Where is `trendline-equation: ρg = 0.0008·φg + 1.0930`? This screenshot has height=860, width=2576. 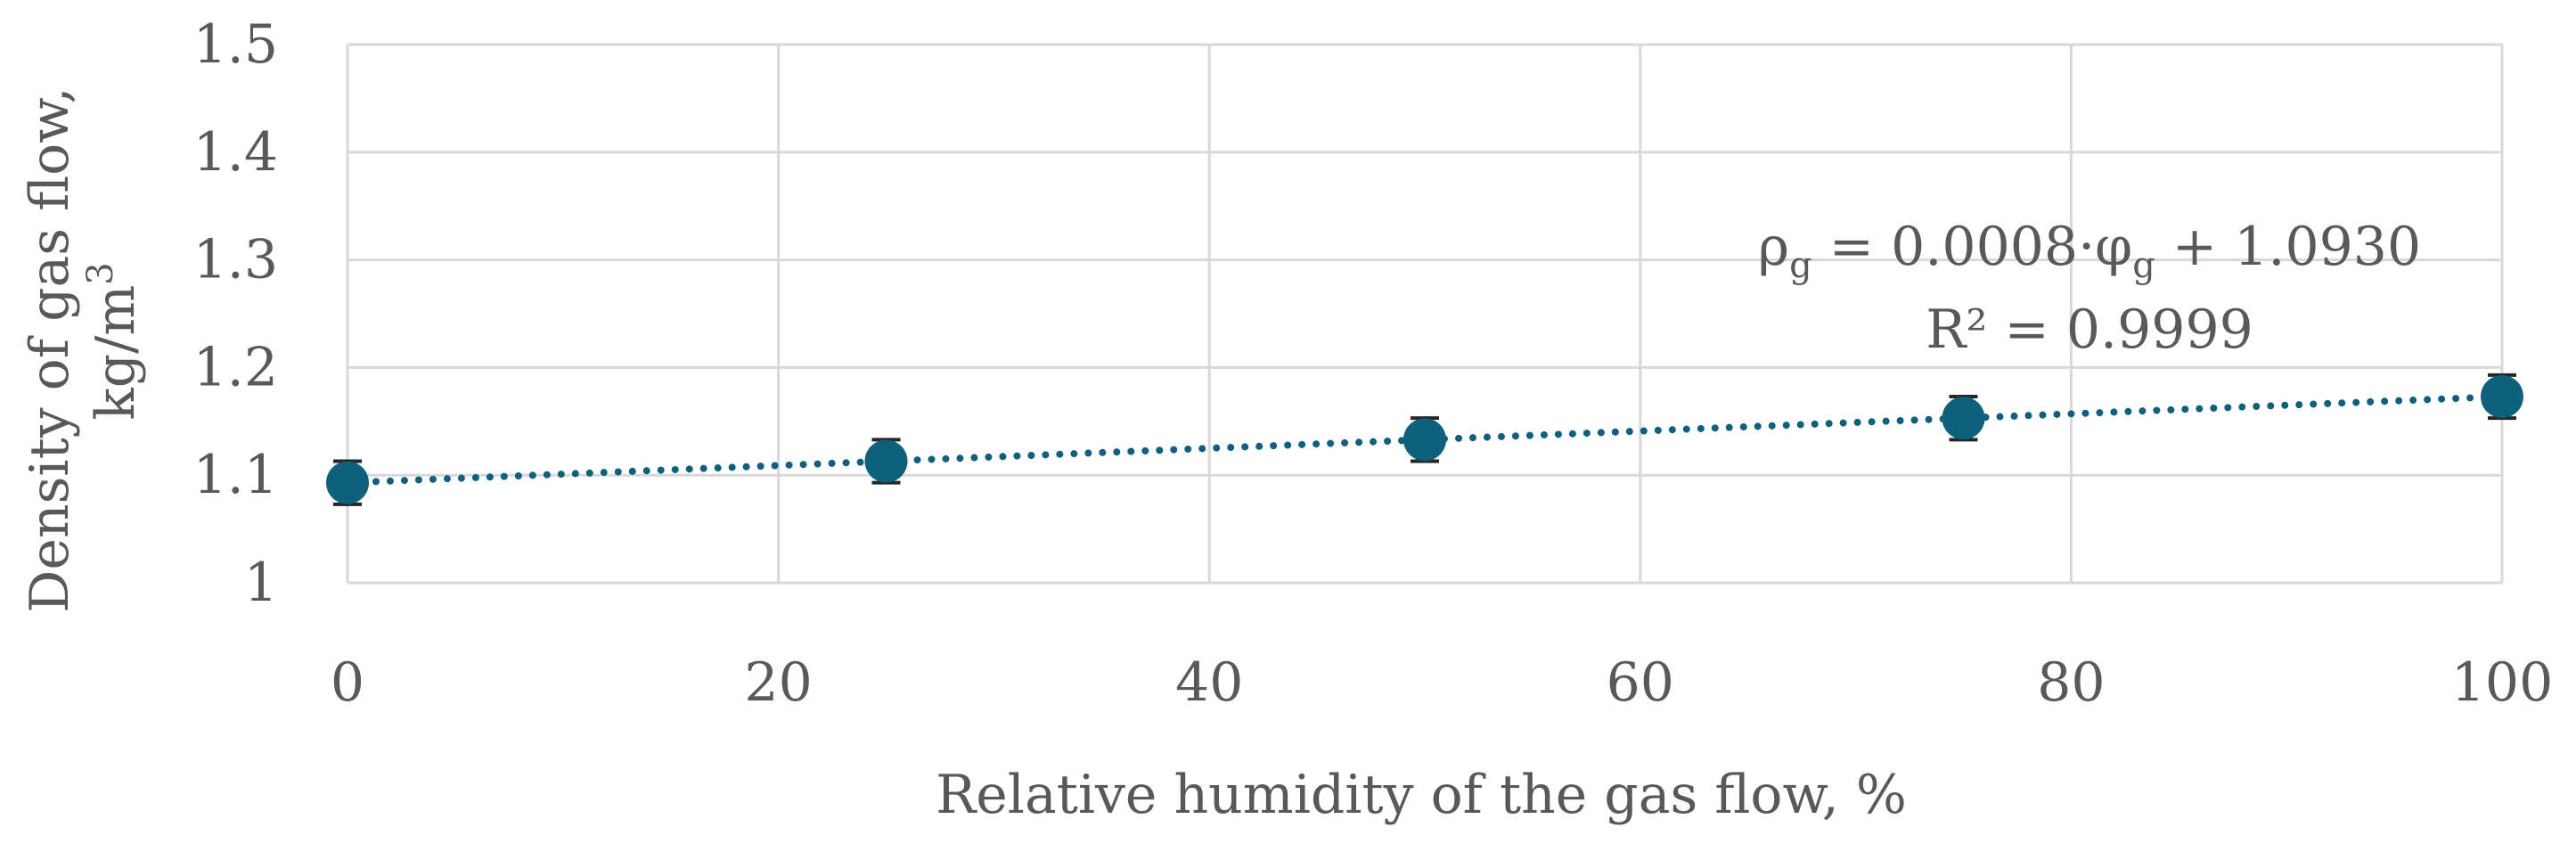
trendline-equation: ρg = 0.0008·φg + 1.0930 is located at coordinates (2089, 251).